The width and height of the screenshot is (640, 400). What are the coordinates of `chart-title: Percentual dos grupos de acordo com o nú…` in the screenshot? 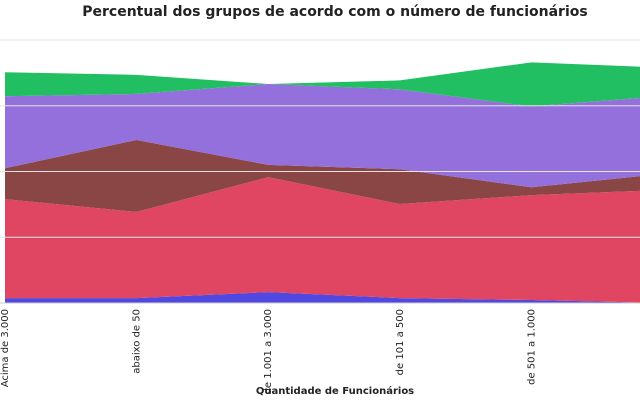 It's located at (334, 12).